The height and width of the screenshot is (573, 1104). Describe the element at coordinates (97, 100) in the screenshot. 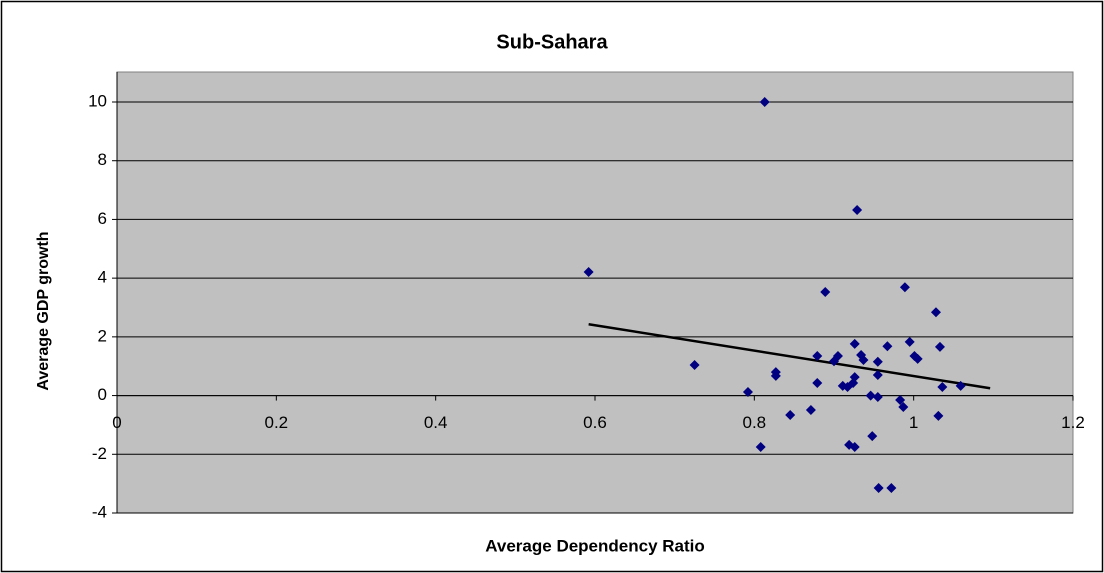

I see `y-tick-label: 10` at that location.